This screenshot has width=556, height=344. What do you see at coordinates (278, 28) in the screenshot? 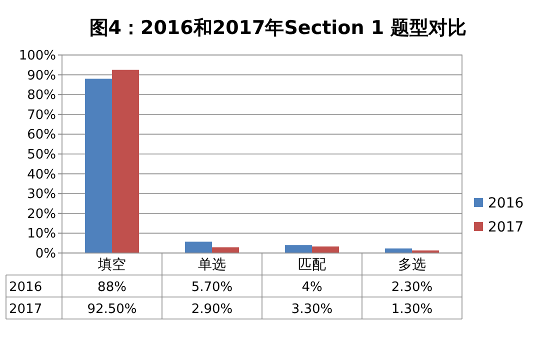
I see `chart-title: 图4：2016和2017年Section 1 题型对比` at bounding box center [278, 28].